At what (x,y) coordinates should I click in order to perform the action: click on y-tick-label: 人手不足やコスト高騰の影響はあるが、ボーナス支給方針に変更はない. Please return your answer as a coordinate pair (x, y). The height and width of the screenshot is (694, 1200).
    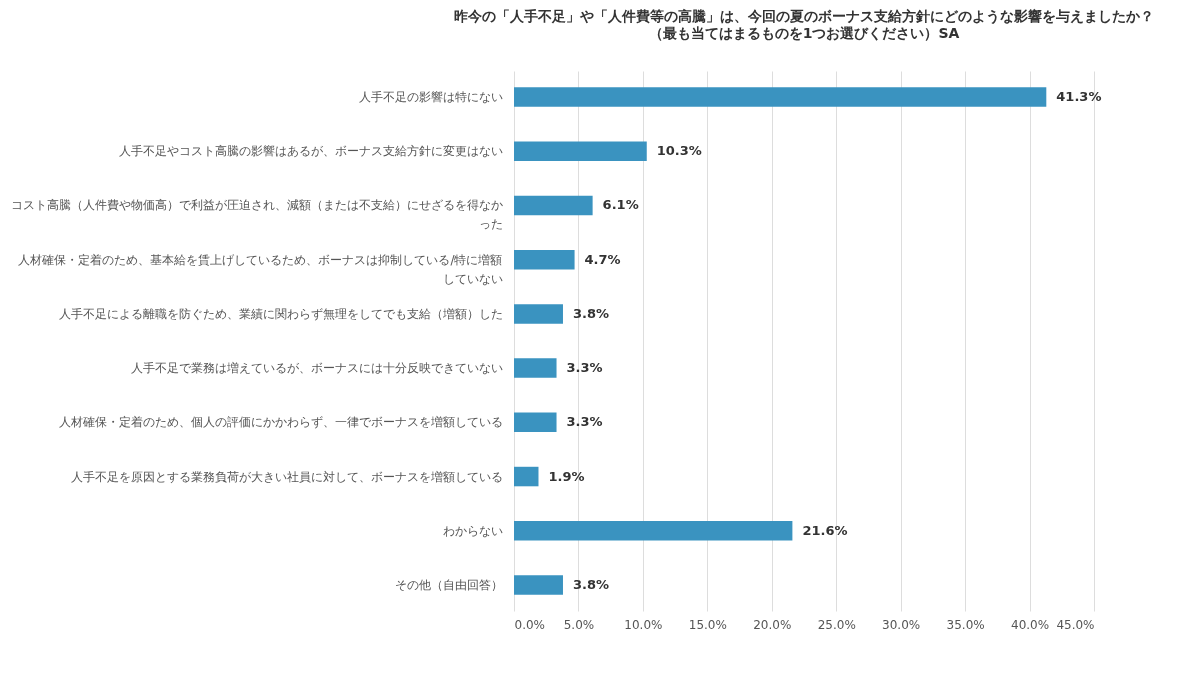
    Looking at the image, I should click on (310, 151).